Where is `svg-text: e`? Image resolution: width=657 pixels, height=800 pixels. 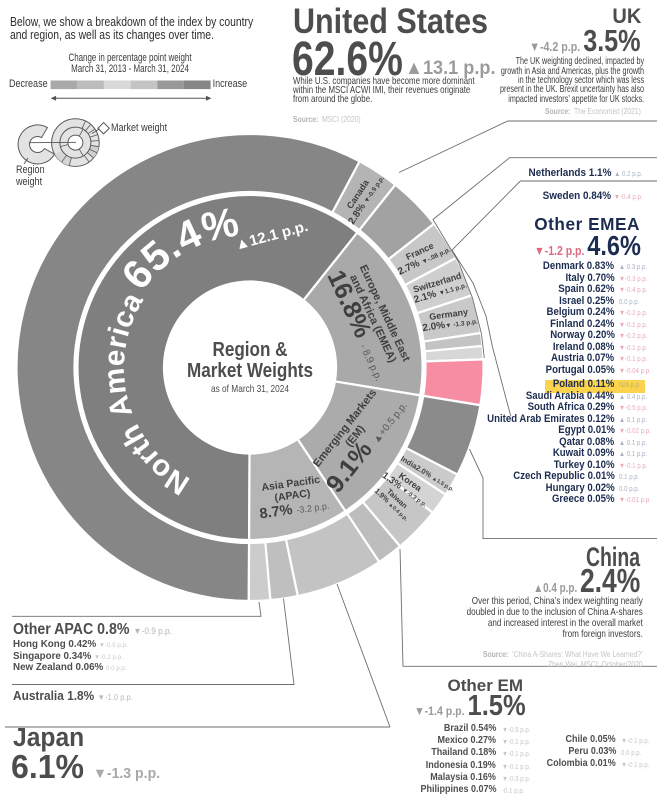
svg-text: e is located at coordinates (115, 357).